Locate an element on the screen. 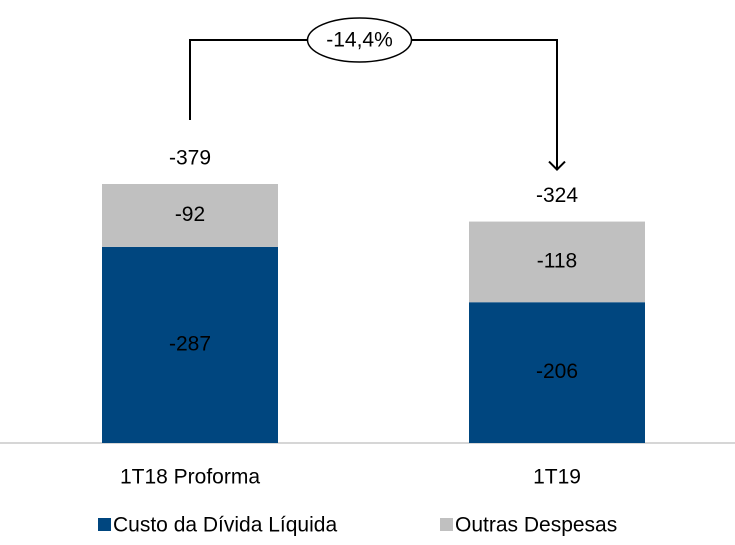  segment-label: -118 is located at coordinates (557, 260).